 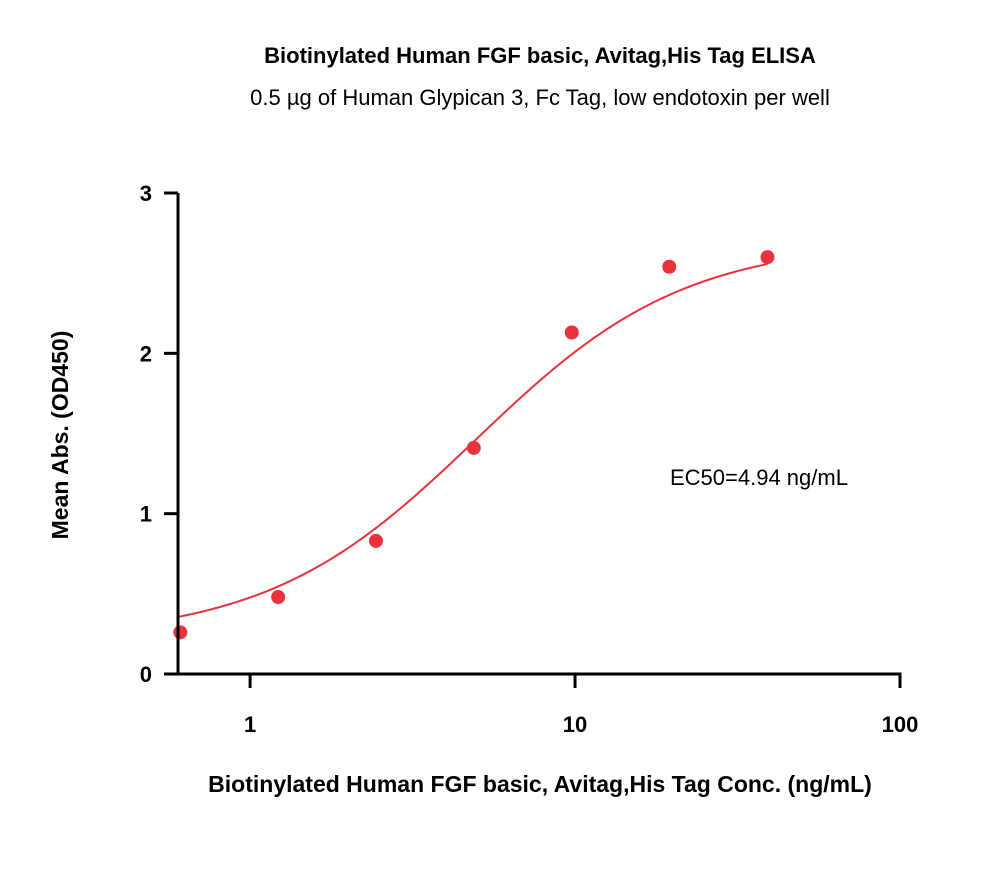 I want to click on x-tick-label: 1, so click(x=250, y=724).